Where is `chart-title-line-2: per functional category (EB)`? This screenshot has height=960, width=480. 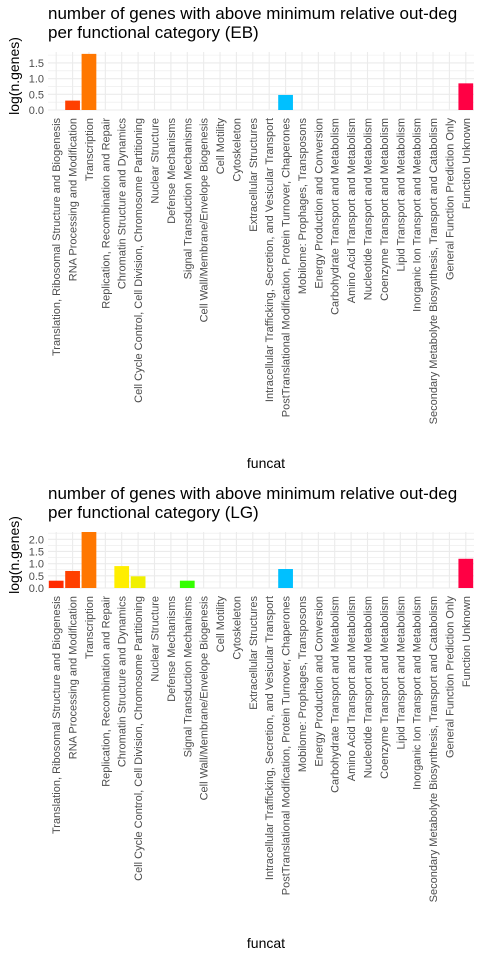
chart-title-line-2: per functional category (EB) is located at coordinates (153, 32).